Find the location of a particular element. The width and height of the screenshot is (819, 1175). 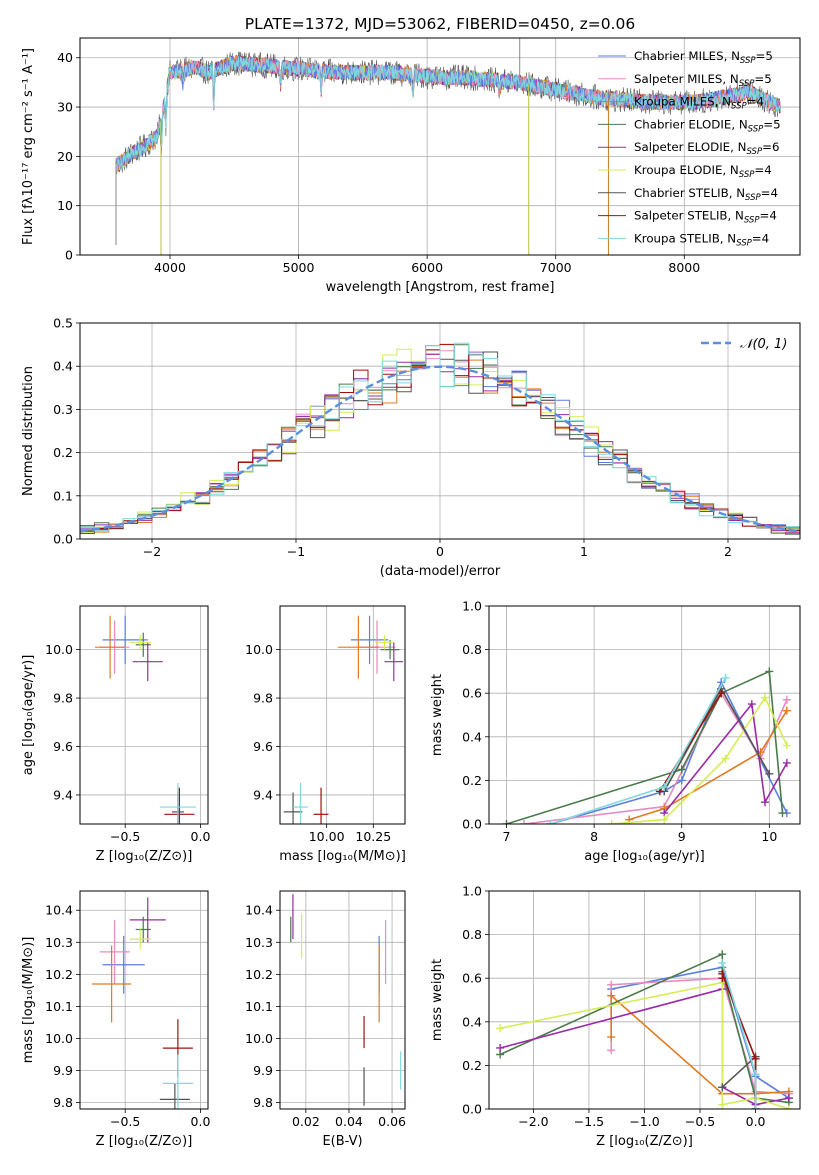

mass_vs_ebv-grid is located at coordinates (342, 1000).